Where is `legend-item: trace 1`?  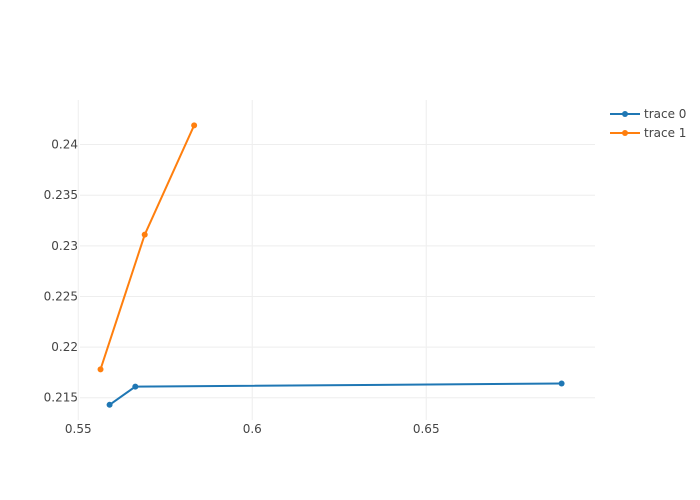 legend-item: trace 1 is located at coordinates (648, 133).